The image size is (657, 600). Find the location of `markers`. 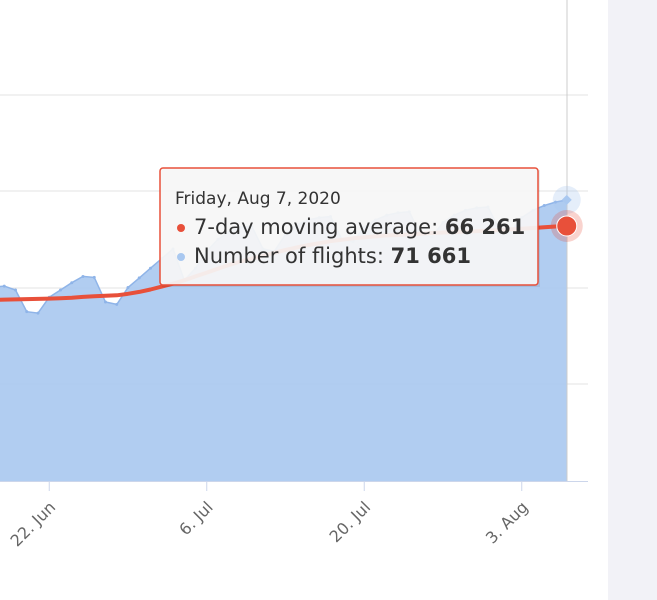

markers is located at coordinates (566, 213).